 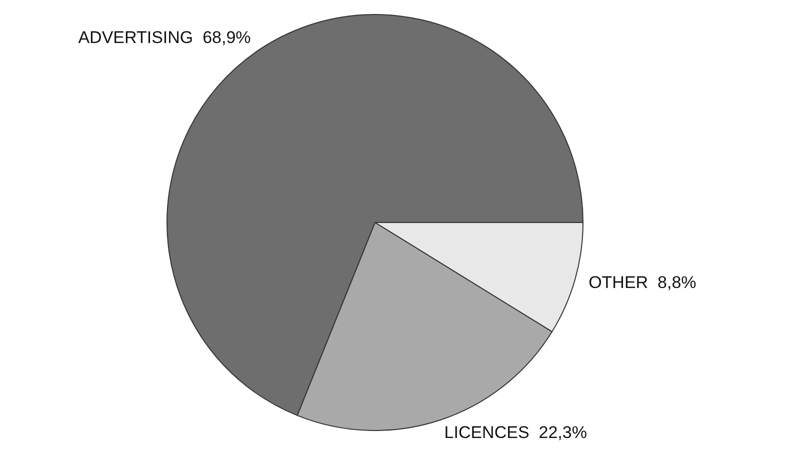 What do you see at coordinates (164, 38) in the screenshot?
I see `slice-label: ADVERTISING 68,9%` at bounding box center [164, 38].